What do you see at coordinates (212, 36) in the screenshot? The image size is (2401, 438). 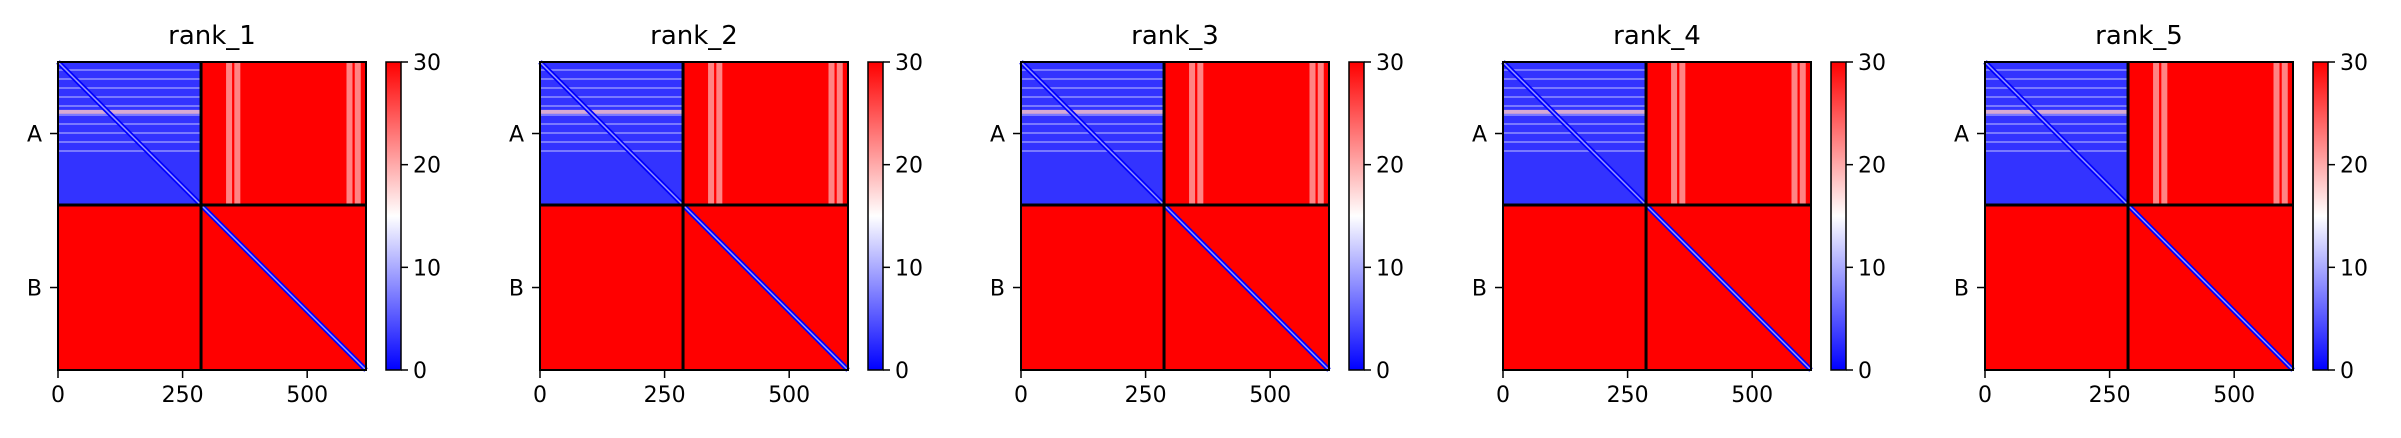 I see `panel-title: rank_1` at bounding box center [212, 36].